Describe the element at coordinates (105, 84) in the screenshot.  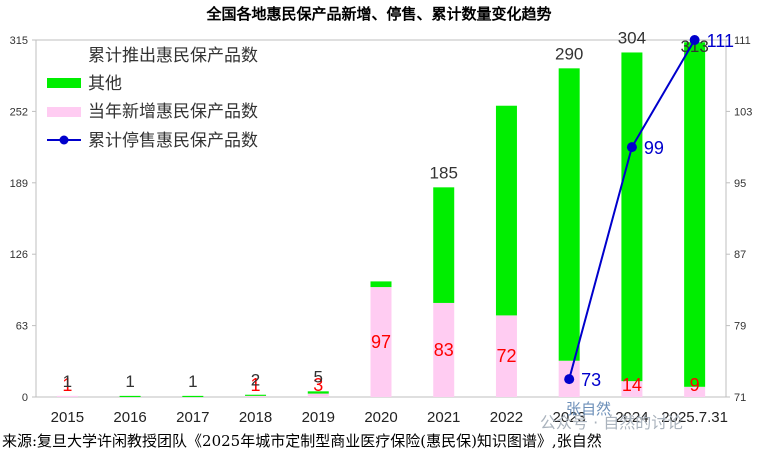
I see `legend-other-label: 其他` at that location.